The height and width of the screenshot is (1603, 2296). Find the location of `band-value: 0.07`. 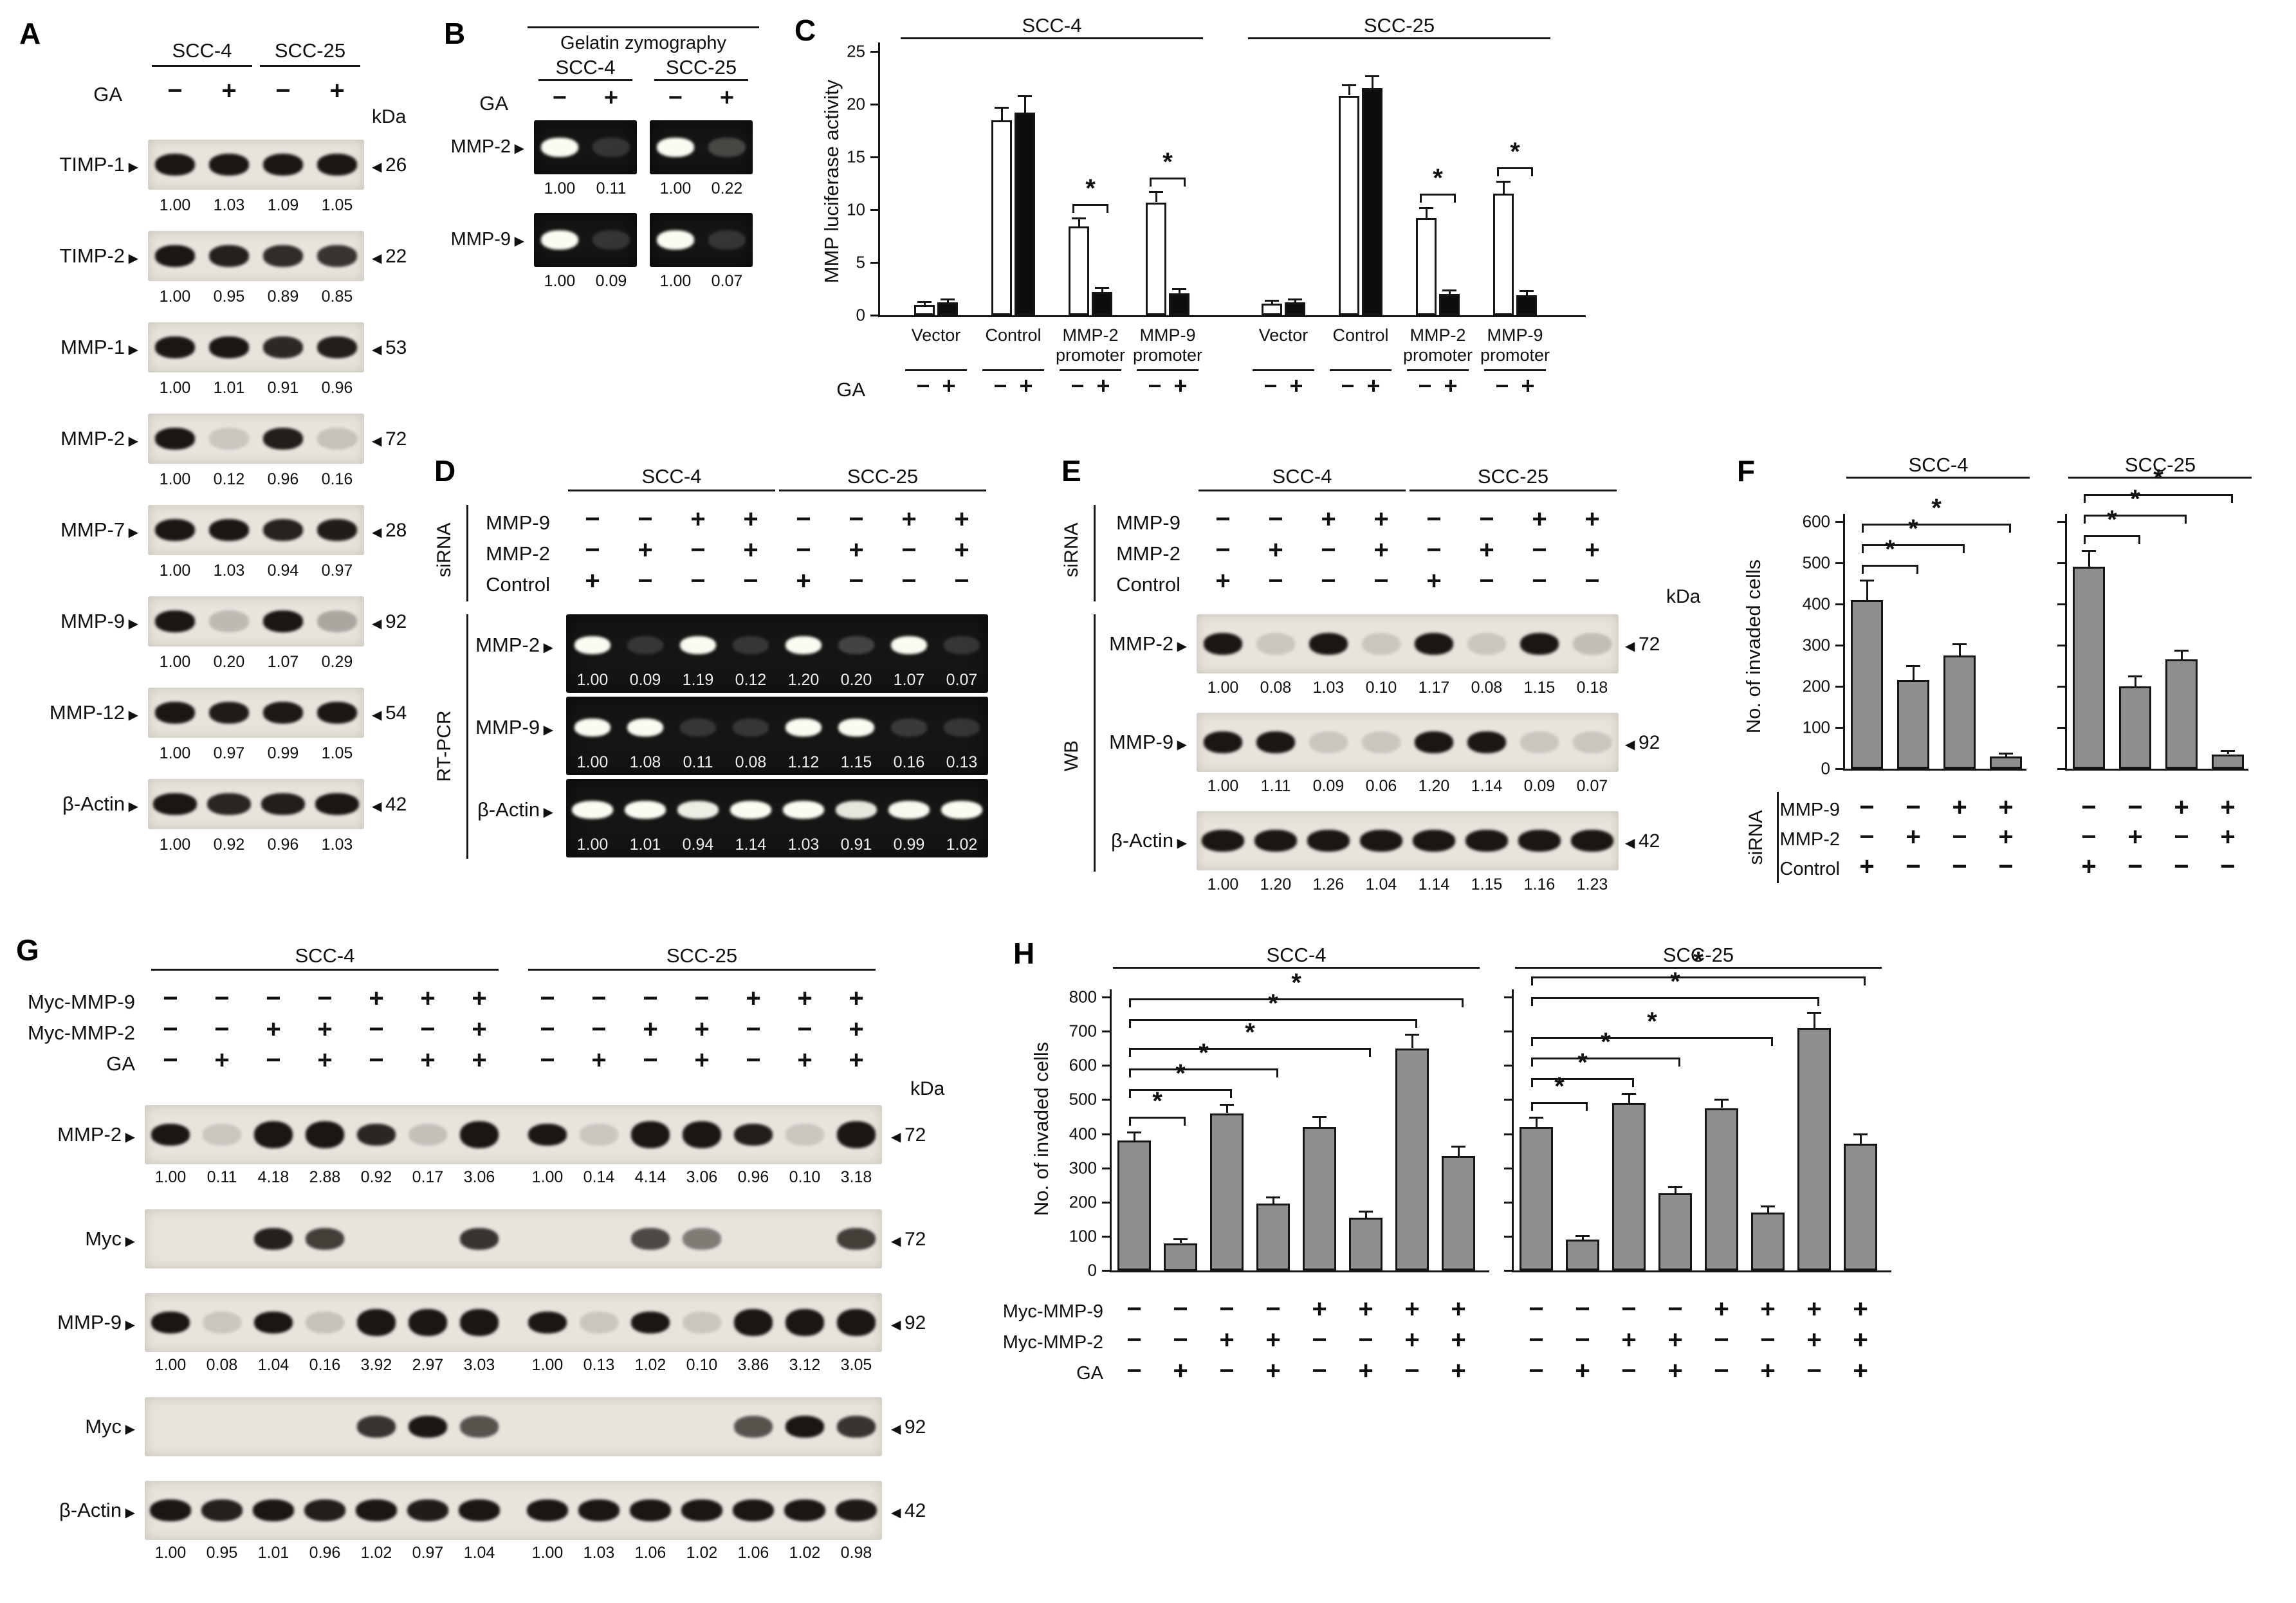

band-value: 0.07 is located at coordinates (1592, 786).